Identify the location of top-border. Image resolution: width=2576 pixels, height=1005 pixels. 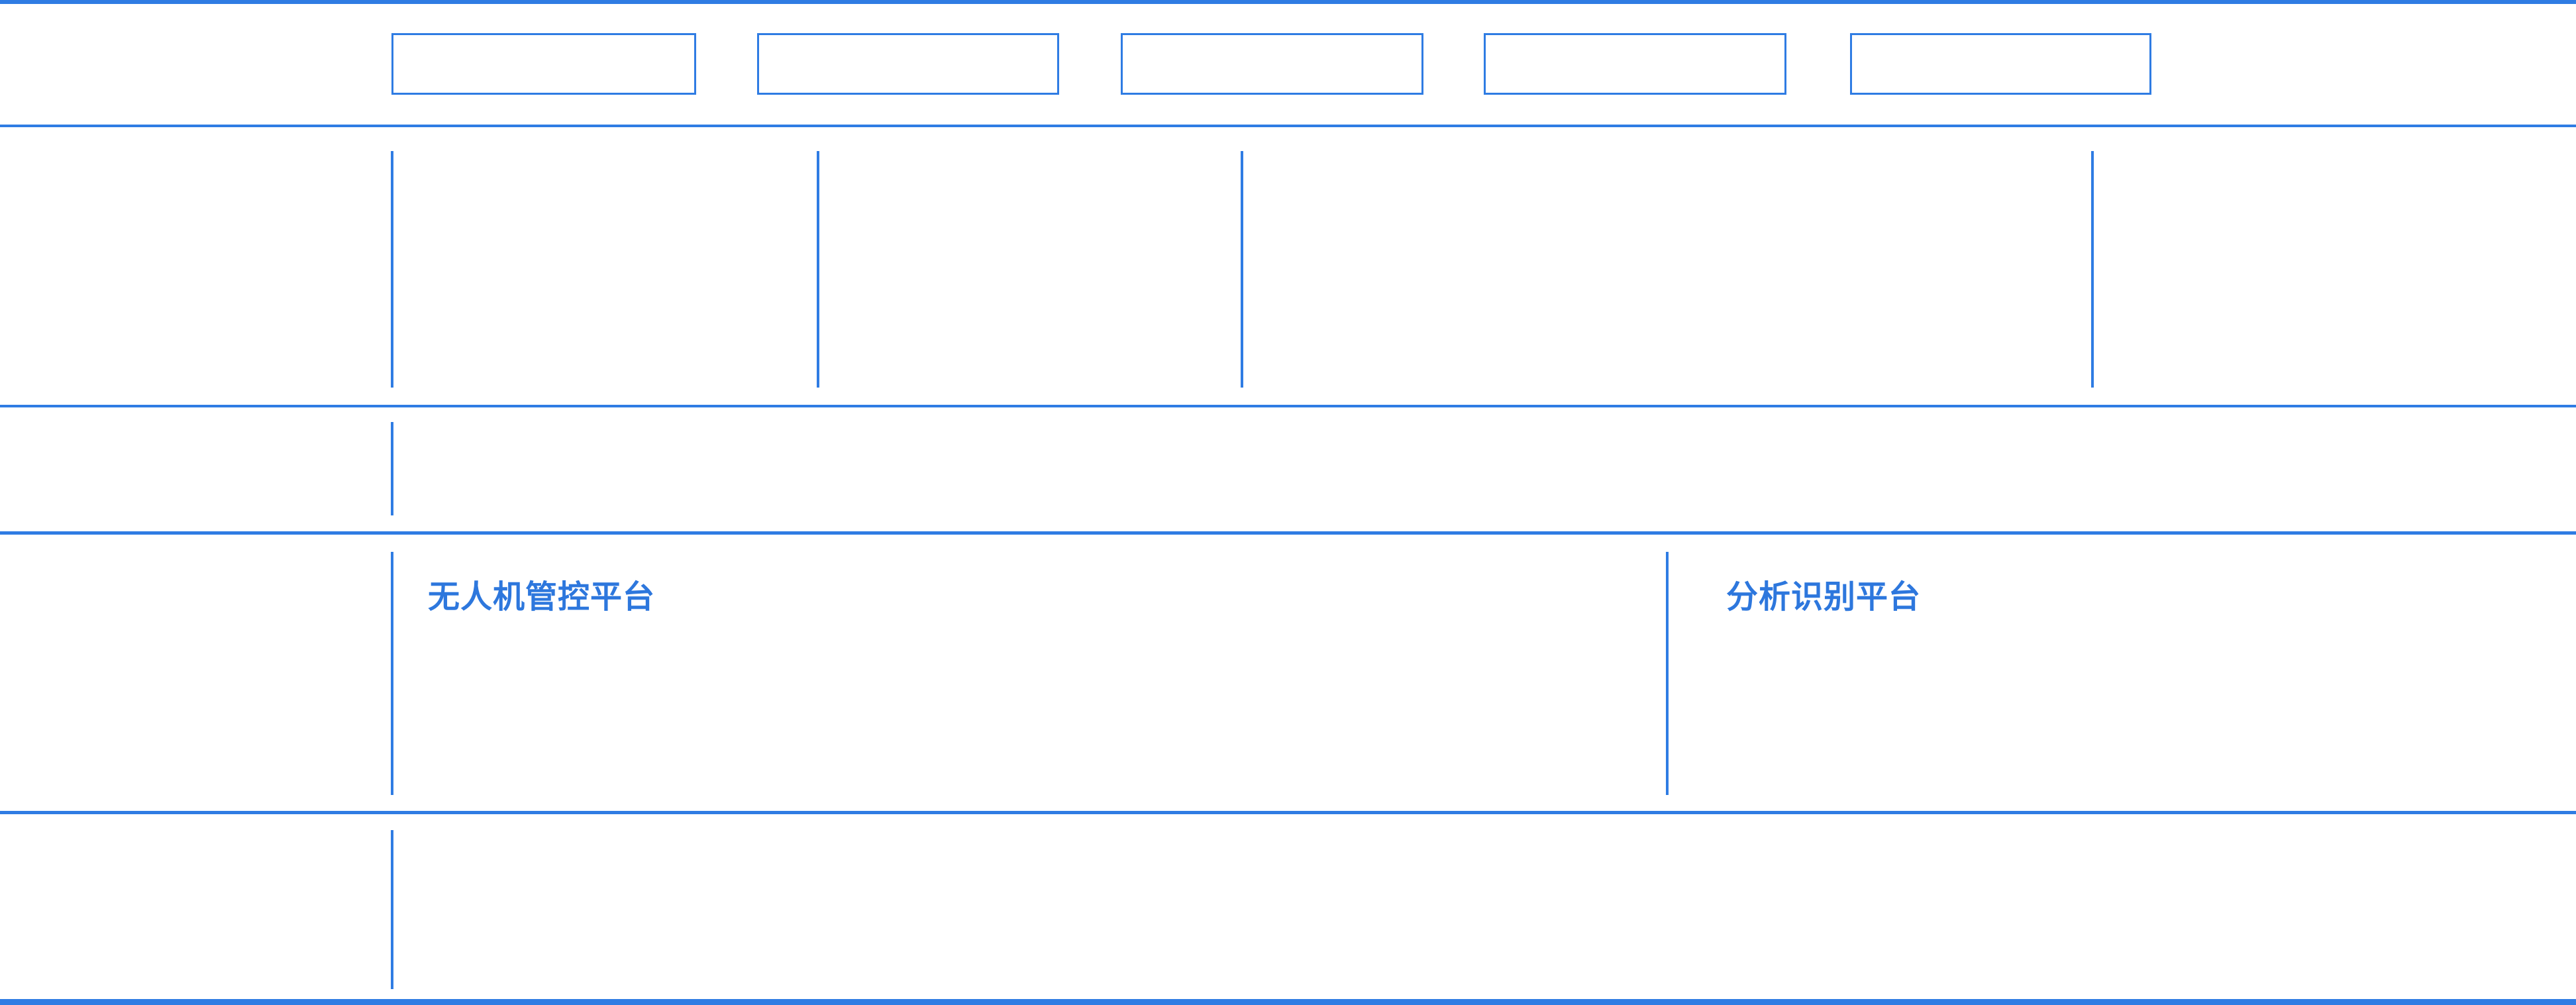
(1288, 2).